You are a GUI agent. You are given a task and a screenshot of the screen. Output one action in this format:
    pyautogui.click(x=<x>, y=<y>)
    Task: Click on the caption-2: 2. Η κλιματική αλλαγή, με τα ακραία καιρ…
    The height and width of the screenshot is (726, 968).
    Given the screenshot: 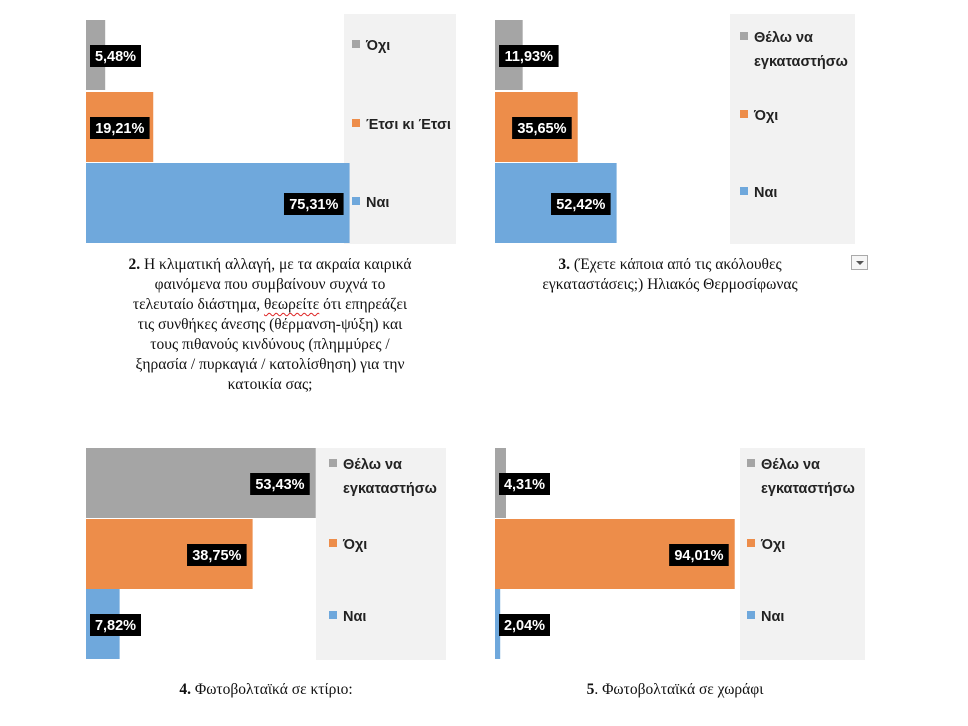 What is the action you would take?
    pyautogui.click(x=270, y=324)
    